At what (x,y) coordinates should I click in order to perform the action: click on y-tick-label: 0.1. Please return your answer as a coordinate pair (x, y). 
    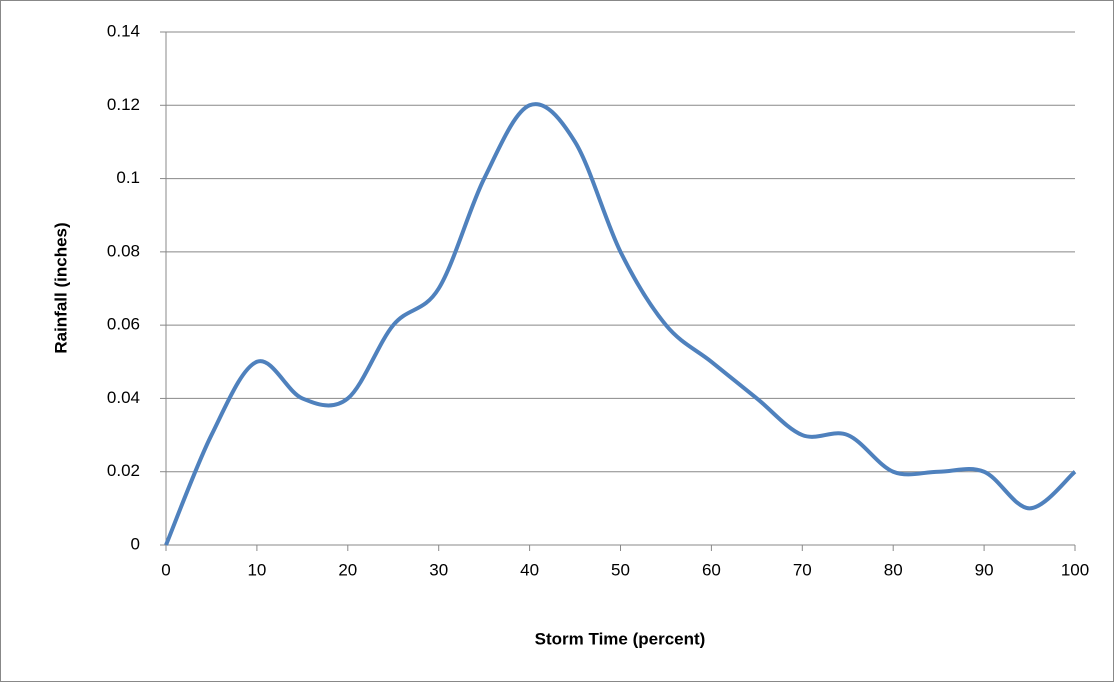
    Looking at the image, I should click on (128, 177).